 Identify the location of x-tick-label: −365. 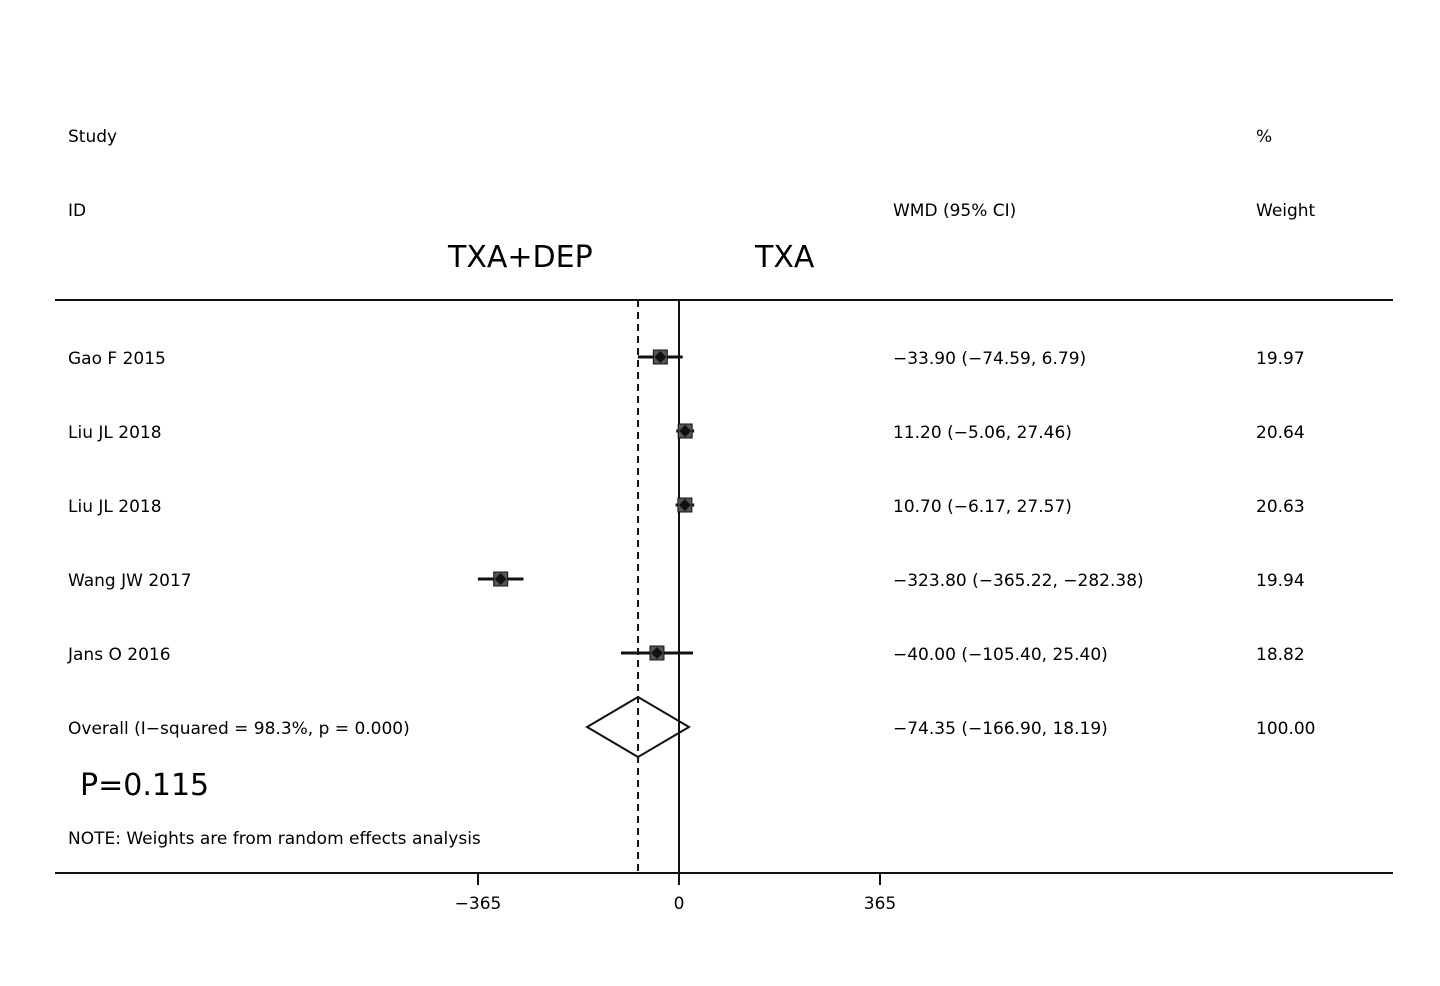
(478, 904).